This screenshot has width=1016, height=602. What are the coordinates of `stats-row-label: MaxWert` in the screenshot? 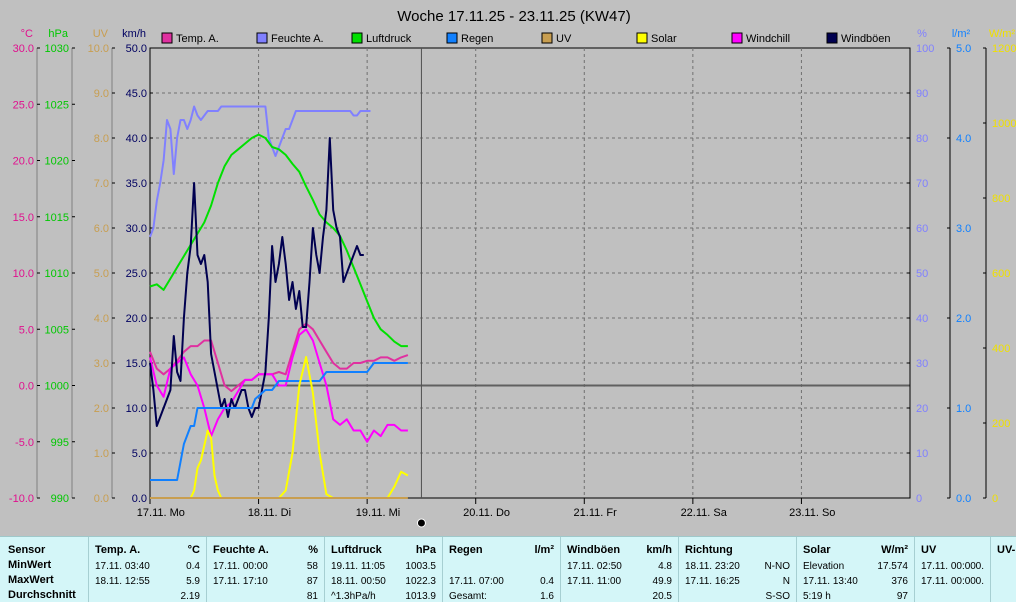 It's located at (31, 580).